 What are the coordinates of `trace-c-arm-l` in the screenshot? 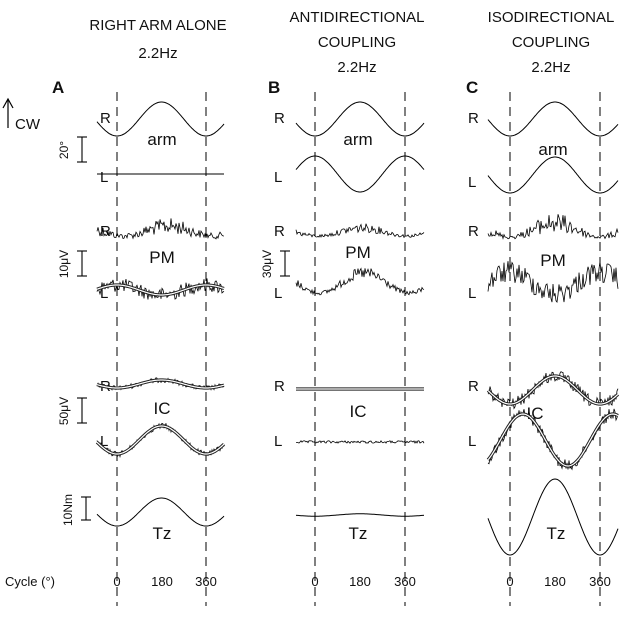 It's located at (553, 175).